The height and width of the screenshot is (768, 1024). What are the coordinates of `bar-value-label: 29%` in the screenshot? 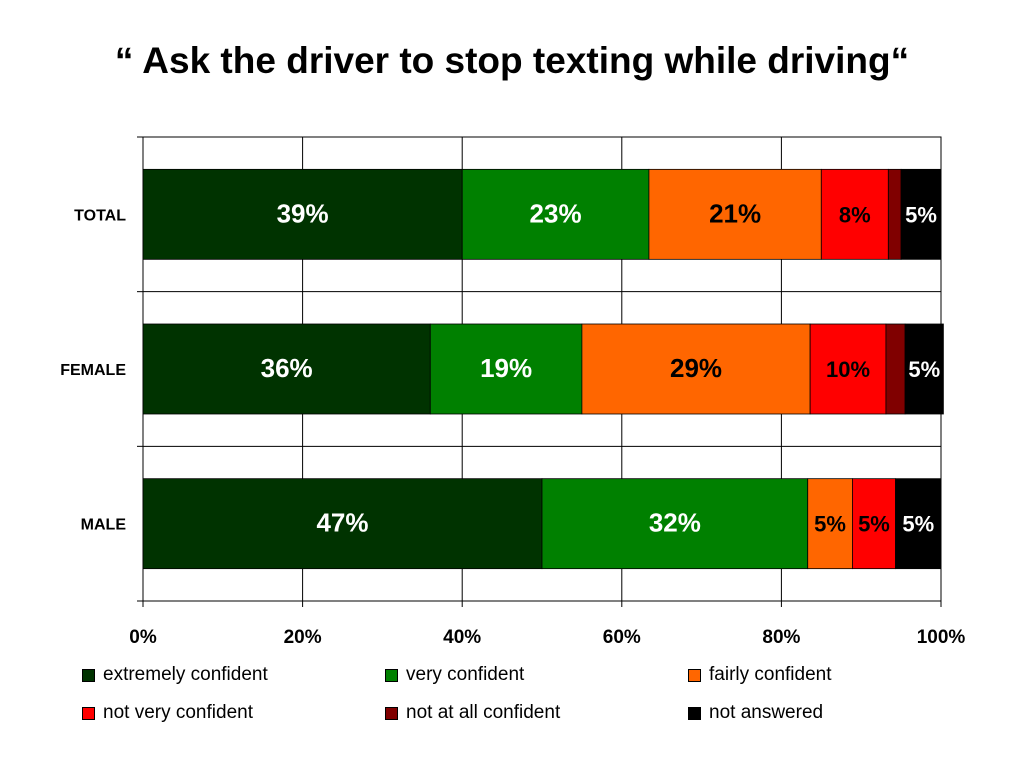 It's located at (696, 368).